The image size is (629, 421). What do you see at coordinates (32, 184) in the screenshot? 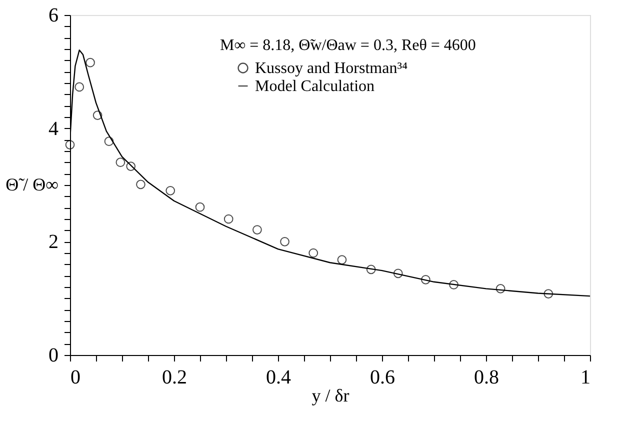
I see `y-axis-title: Θ̃ / Θ∞` at bounding box center [32, 184].